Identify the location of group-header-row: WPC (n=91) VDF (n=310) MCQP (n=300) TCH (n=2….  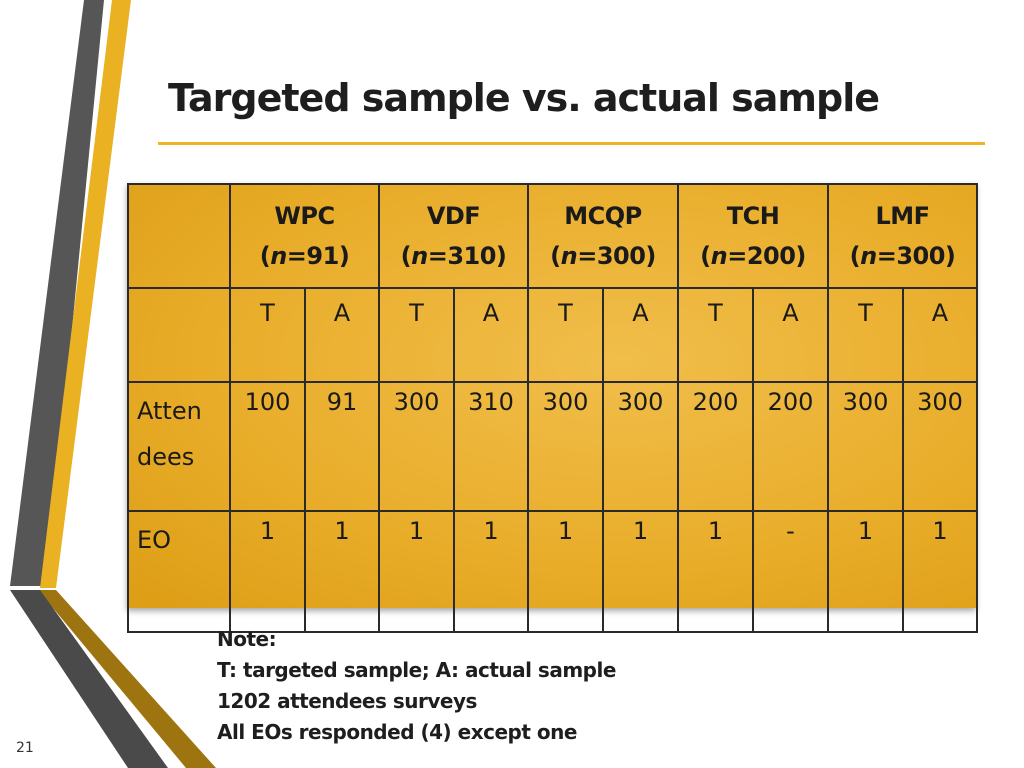
(553, 236).